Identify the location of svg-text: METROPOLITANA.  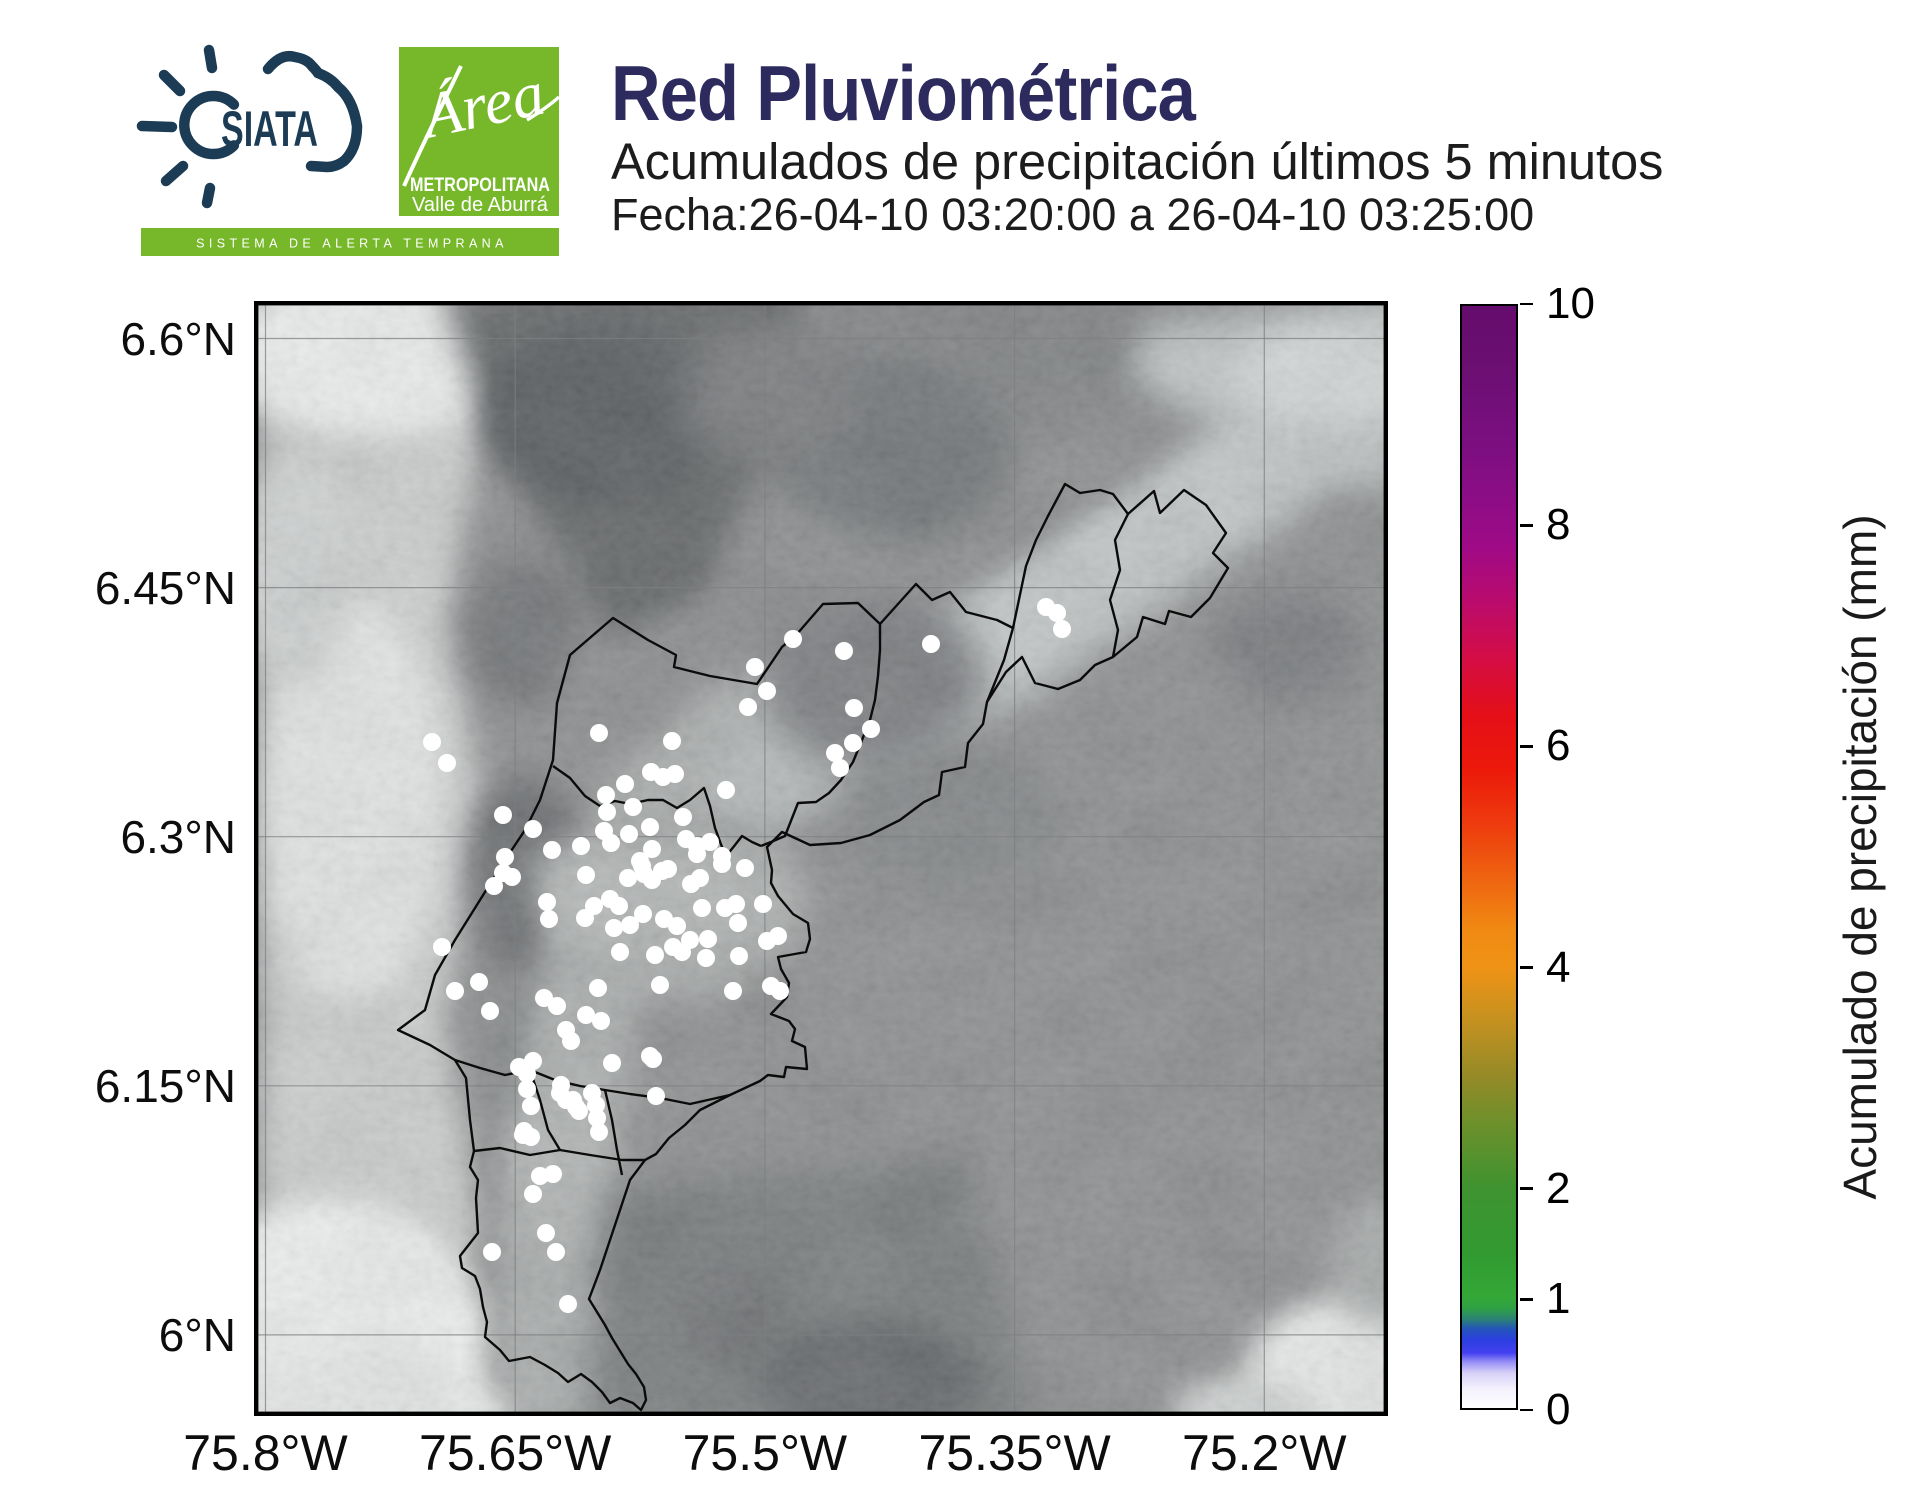
(480, 185).